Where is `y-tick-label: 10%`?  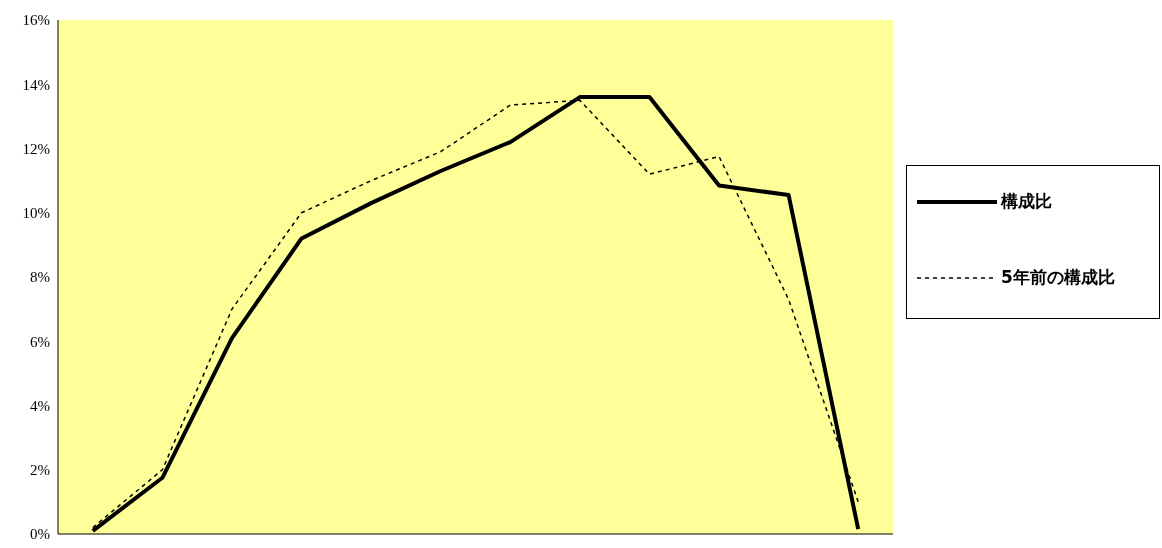
y-tick-label: 10% is located at coordinates (36, 213).